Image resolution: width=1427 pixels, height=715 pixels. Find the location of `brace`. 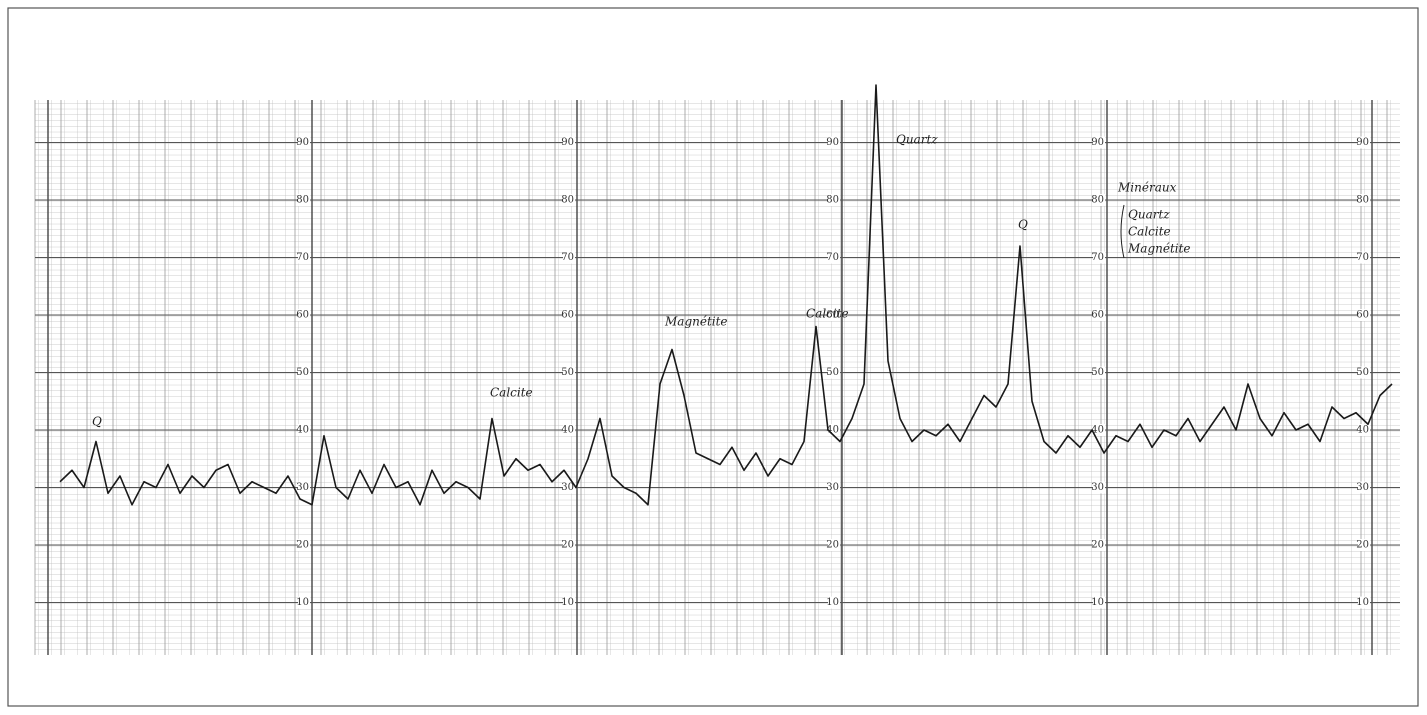

brace is located at coordinates (1122, 231).